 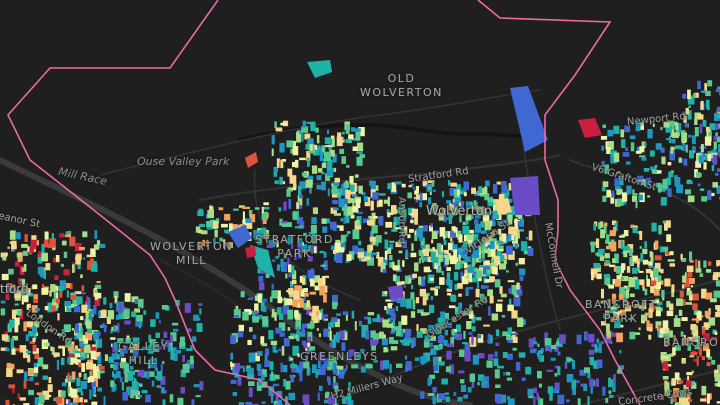 I want to click on road-stratford-rd, so click(x=380, y=177).